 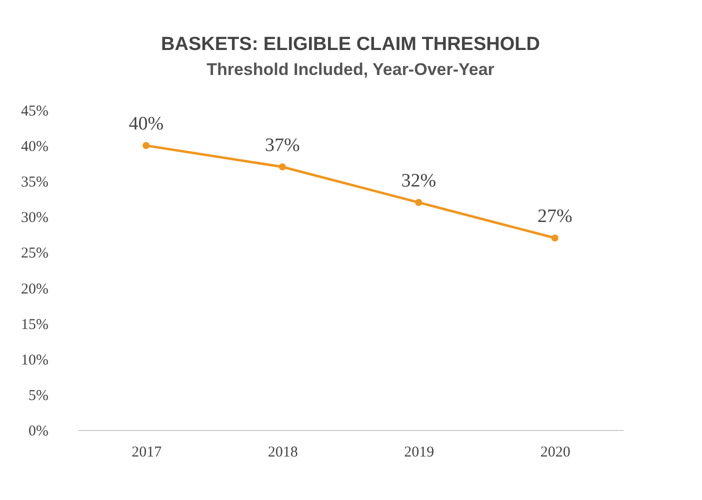 What do you see at coordinates (34, 289) in the screenshot?
I see `y-tick-label: 20%` at bounding box center [34, 289].